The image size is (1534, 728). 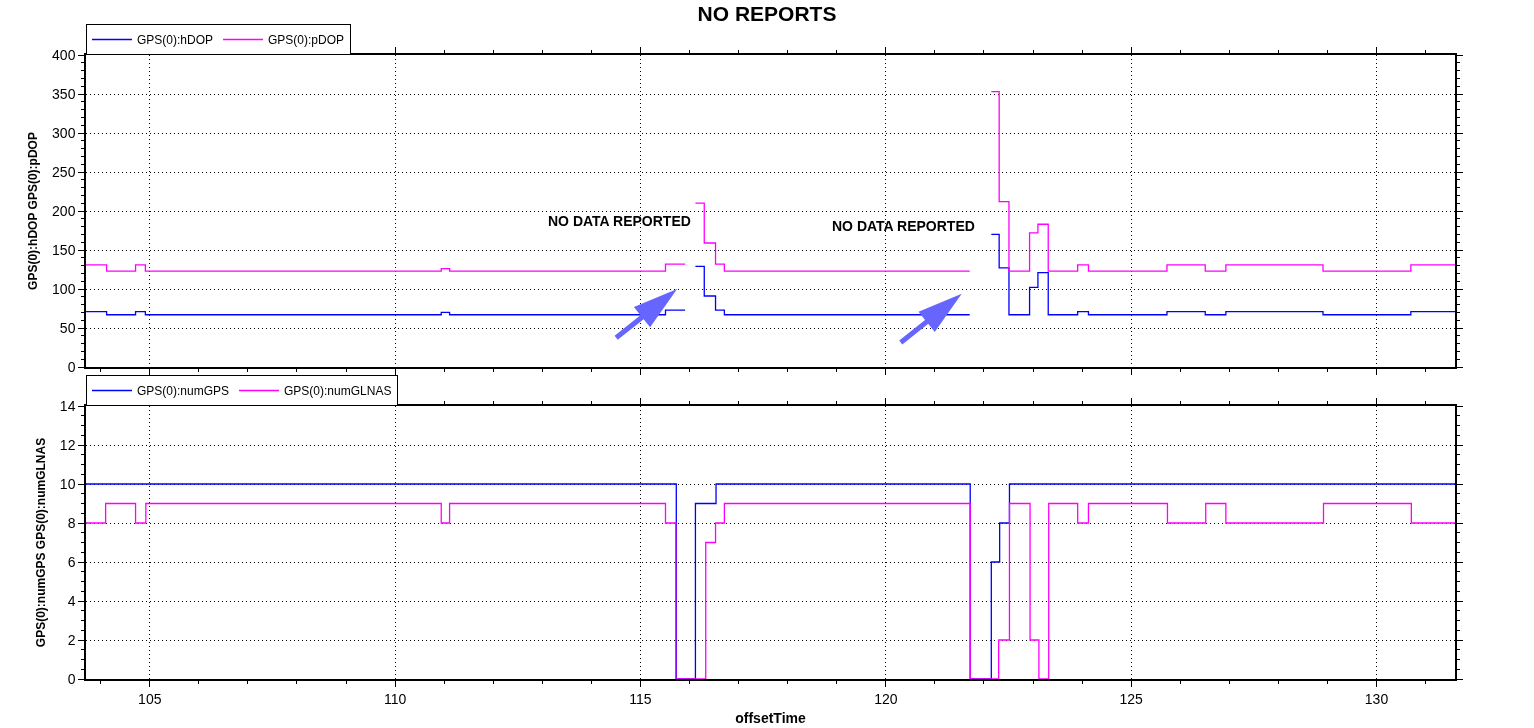 I want to click on x-tick-label: 115, so click(x=640, y=698).